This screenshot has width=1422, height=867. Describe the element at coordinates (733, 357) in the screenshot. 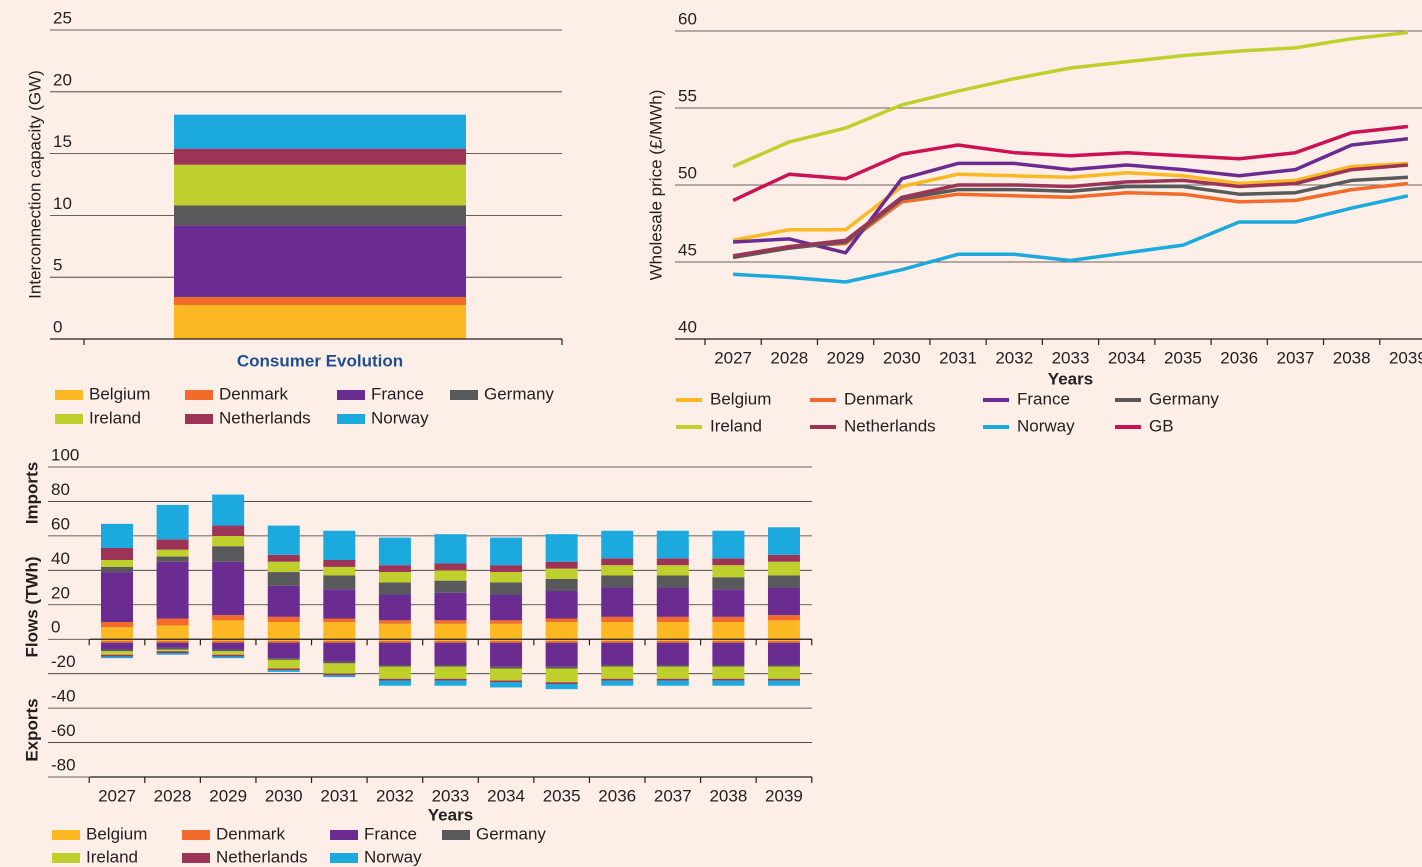

I see `x-tick-label: 2027` at that location.